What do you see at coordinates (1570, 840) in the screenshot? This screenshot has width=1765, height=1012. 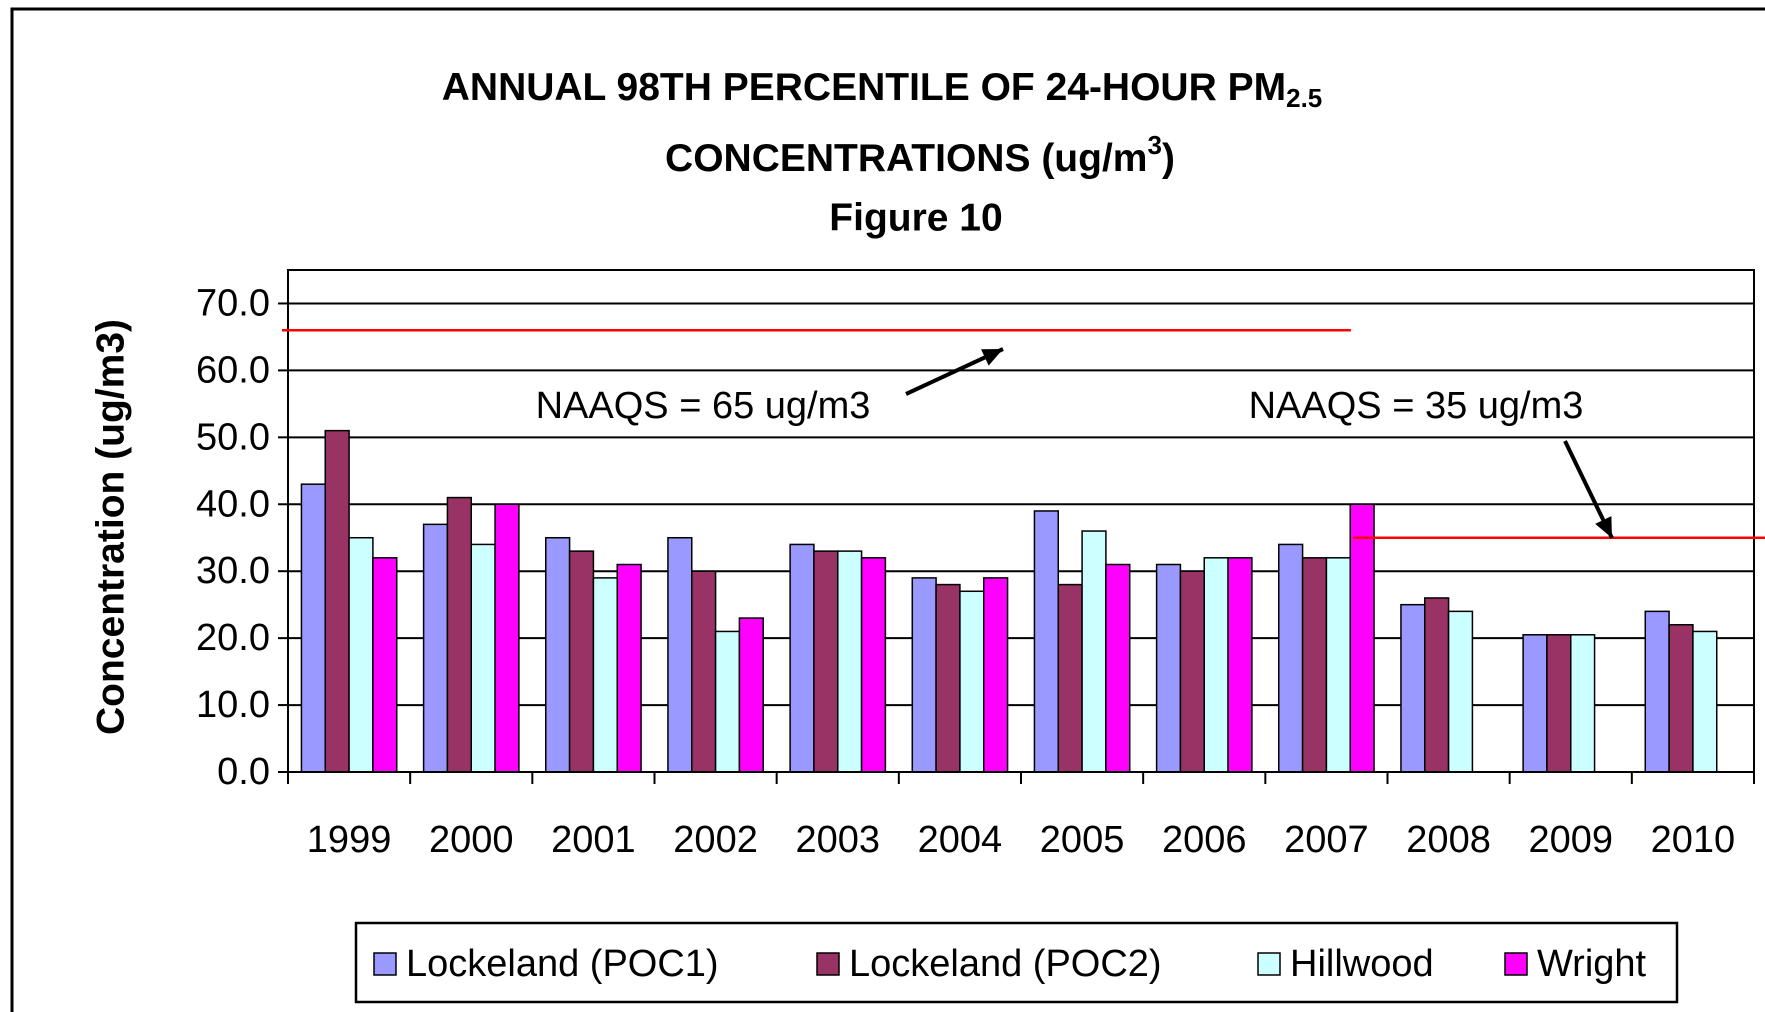 I see `x-tick-label: 2009` at bounding box center [1570, 840].